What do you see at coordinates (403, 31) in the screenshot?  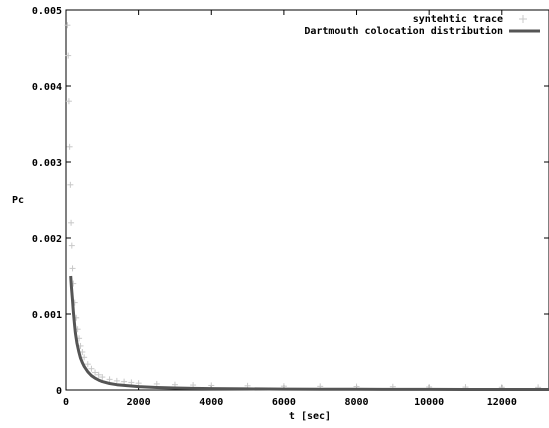 I see `legend-label-dartmouth: Dartmouth colocation distribution` at bounding box center [403, 31].